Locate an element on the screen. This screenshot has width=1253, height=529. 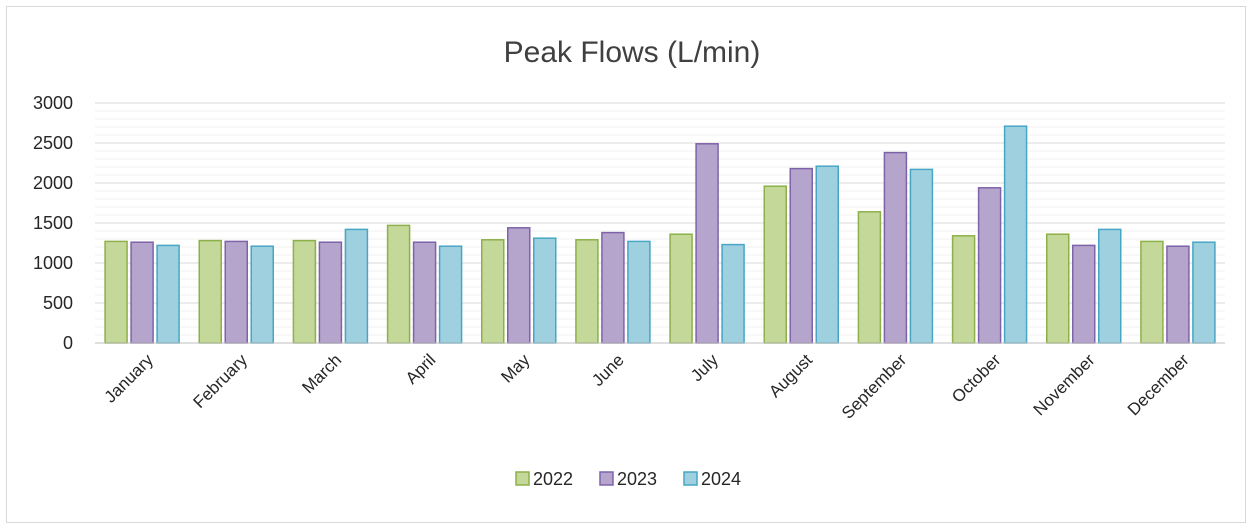
x-category-label: June is located at coordinates (608, 370).